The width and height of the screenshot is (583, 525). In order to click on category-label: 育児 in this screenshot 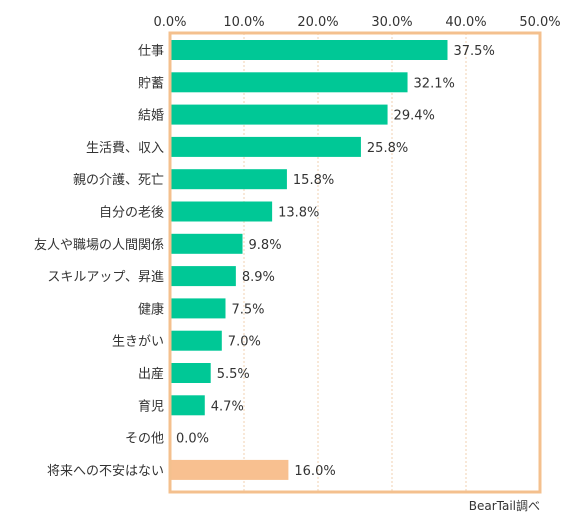, I will do `click(151, 406)`.